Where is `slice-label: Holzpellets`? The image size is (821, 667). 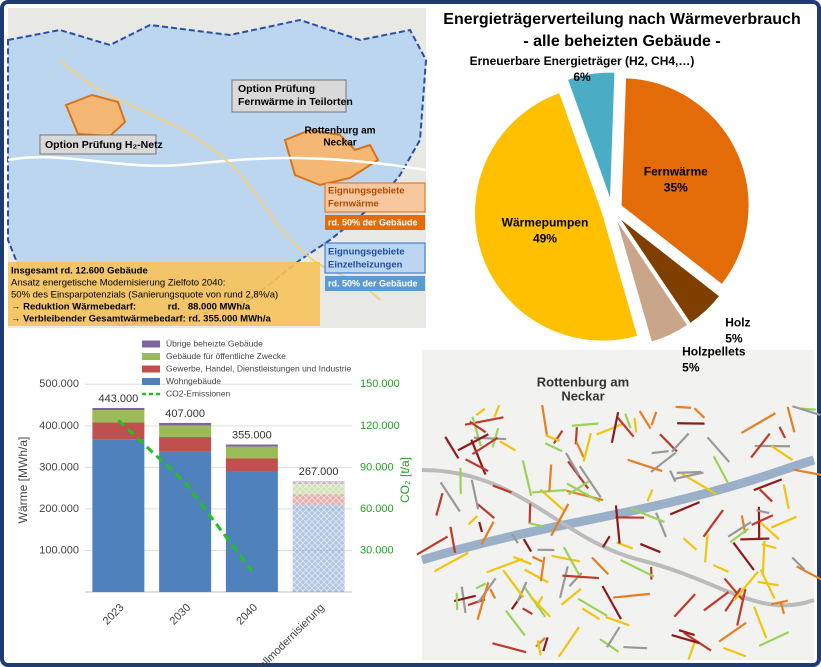
slice-label: Holzpellets is located at coordinates (714, 352).